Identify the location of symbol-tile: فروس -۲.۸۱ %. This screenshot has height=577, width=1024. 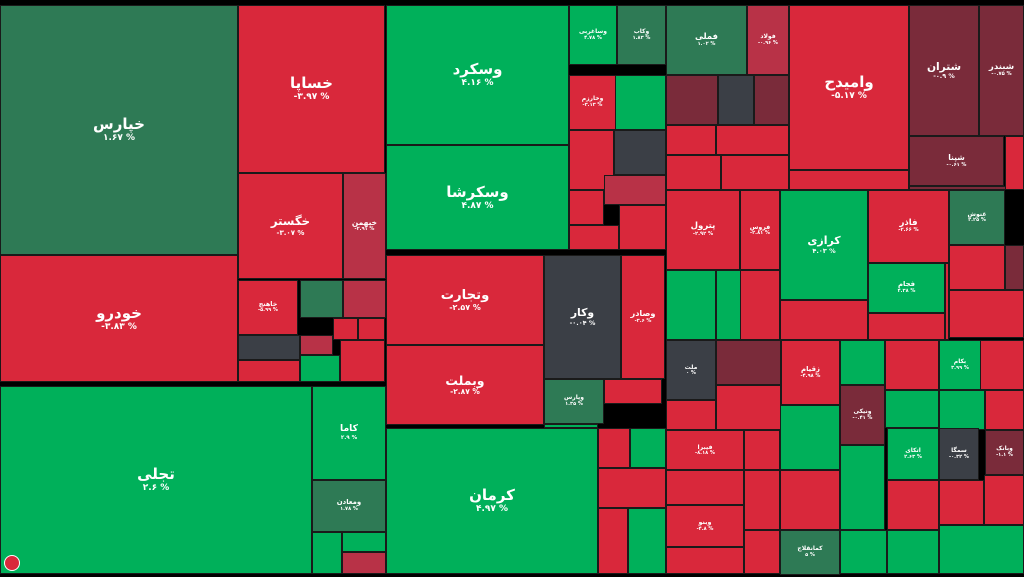
(760, 230).